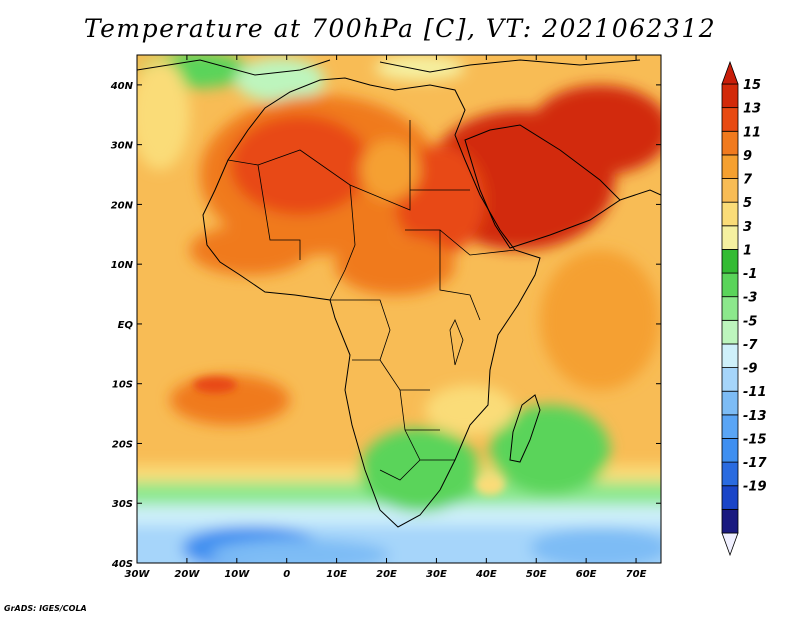  What do you see at coordinates (755, 463) in the screenshot?
I see `colorbar-label: -17` at bounding box center [755, 463].